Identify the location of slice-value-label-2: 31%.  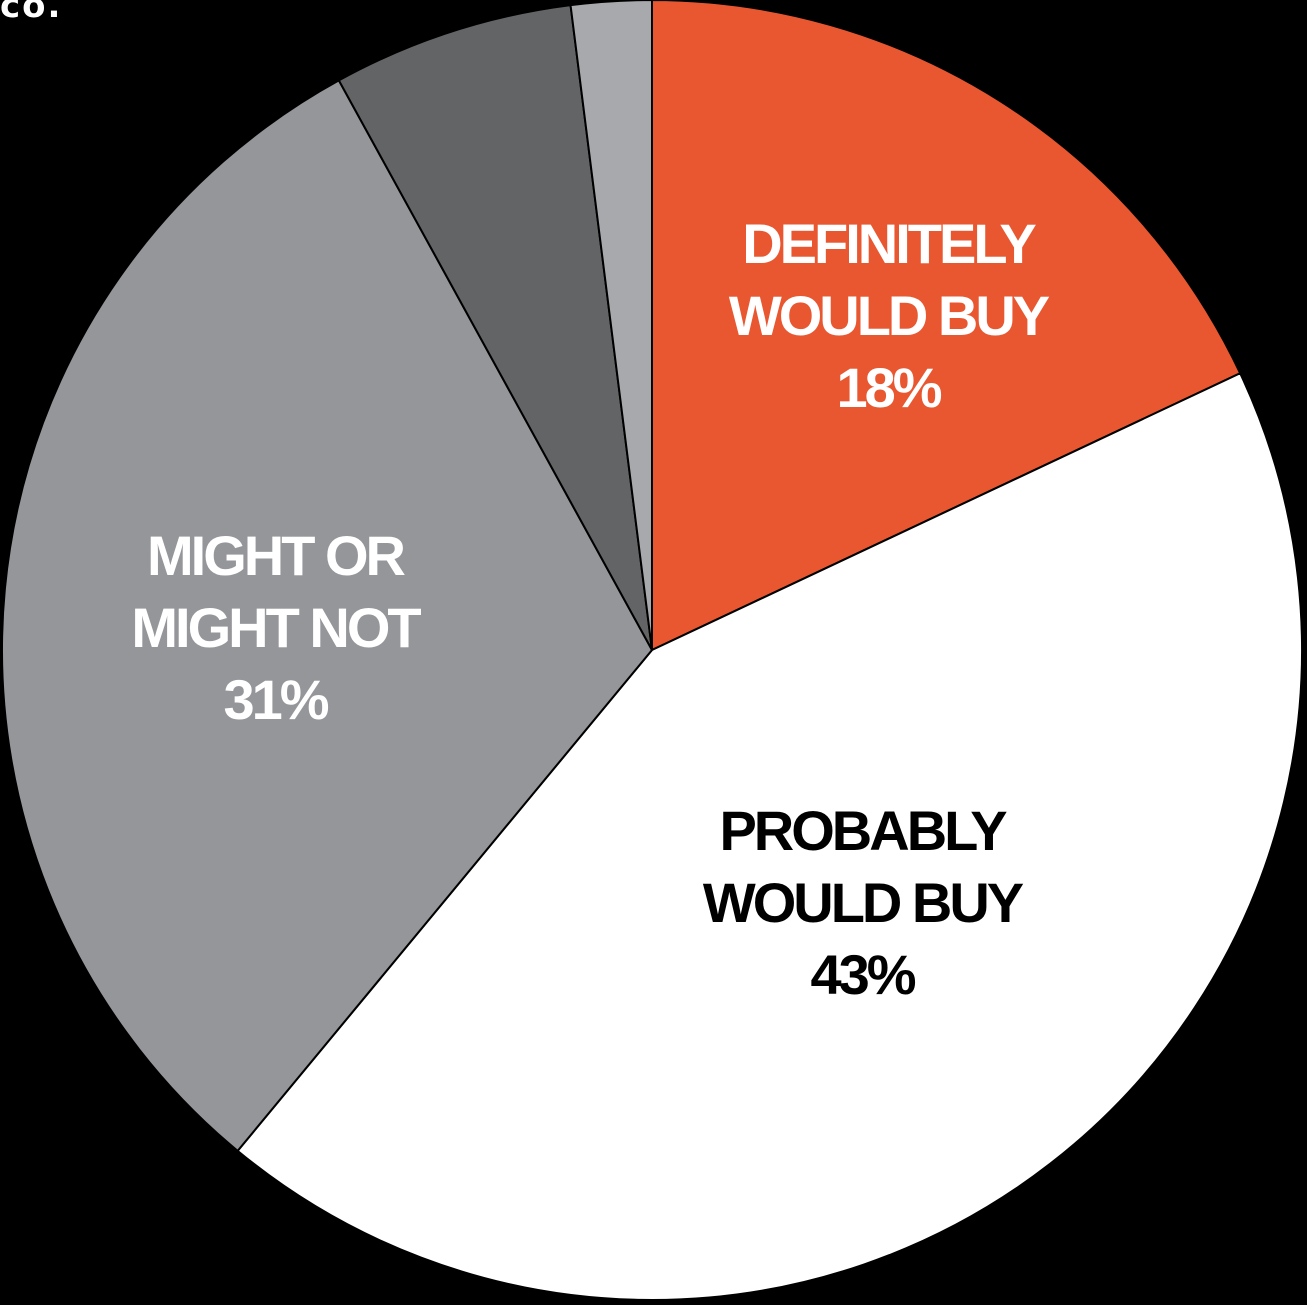
(275, 699).